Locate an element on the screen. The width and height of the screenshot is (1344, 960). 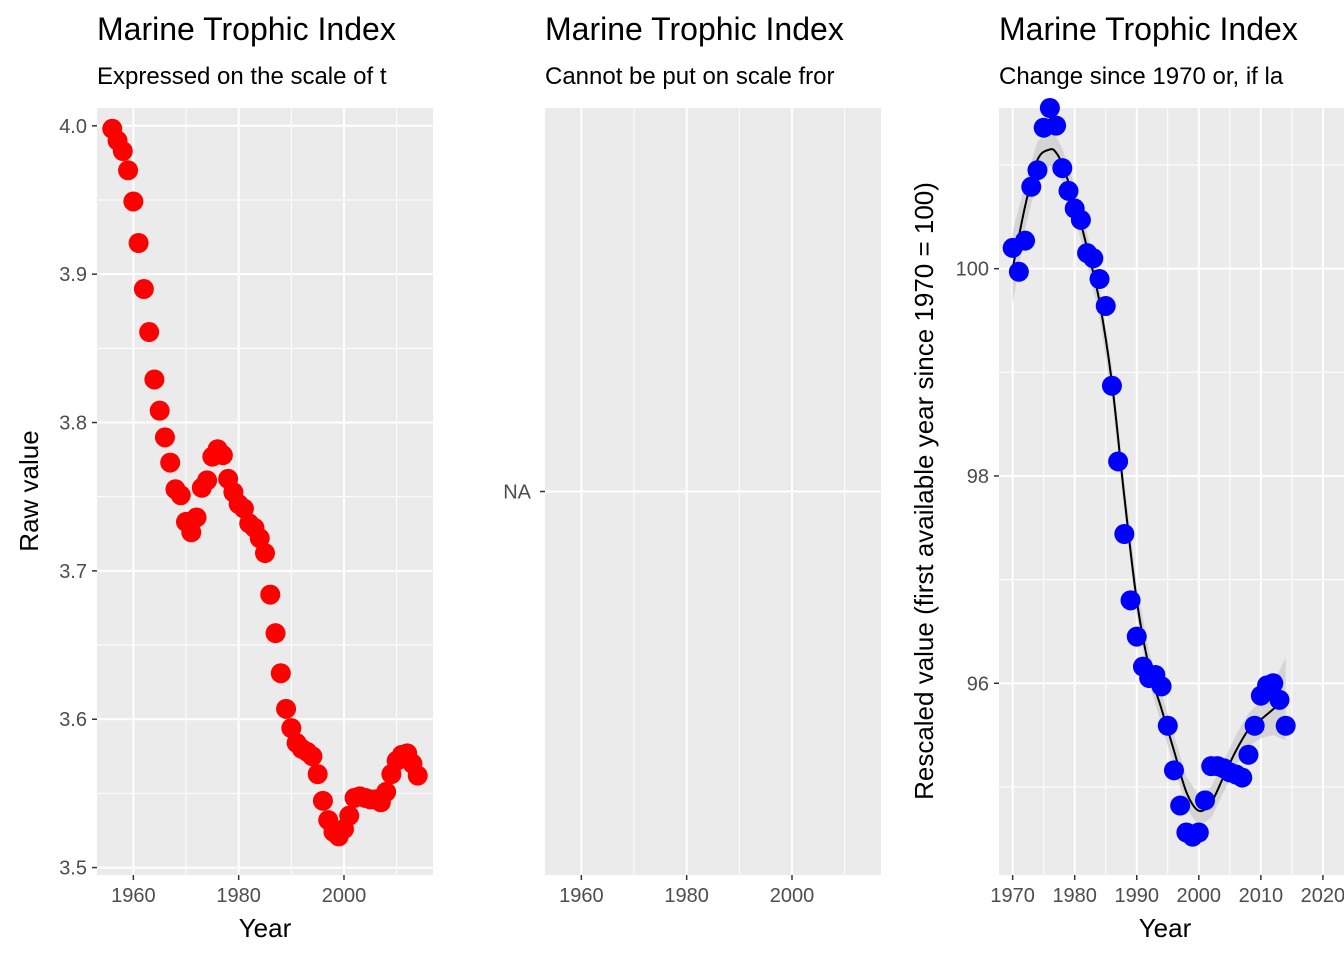
y-tick-label: 4.0 is located at coordinates (73, 127).